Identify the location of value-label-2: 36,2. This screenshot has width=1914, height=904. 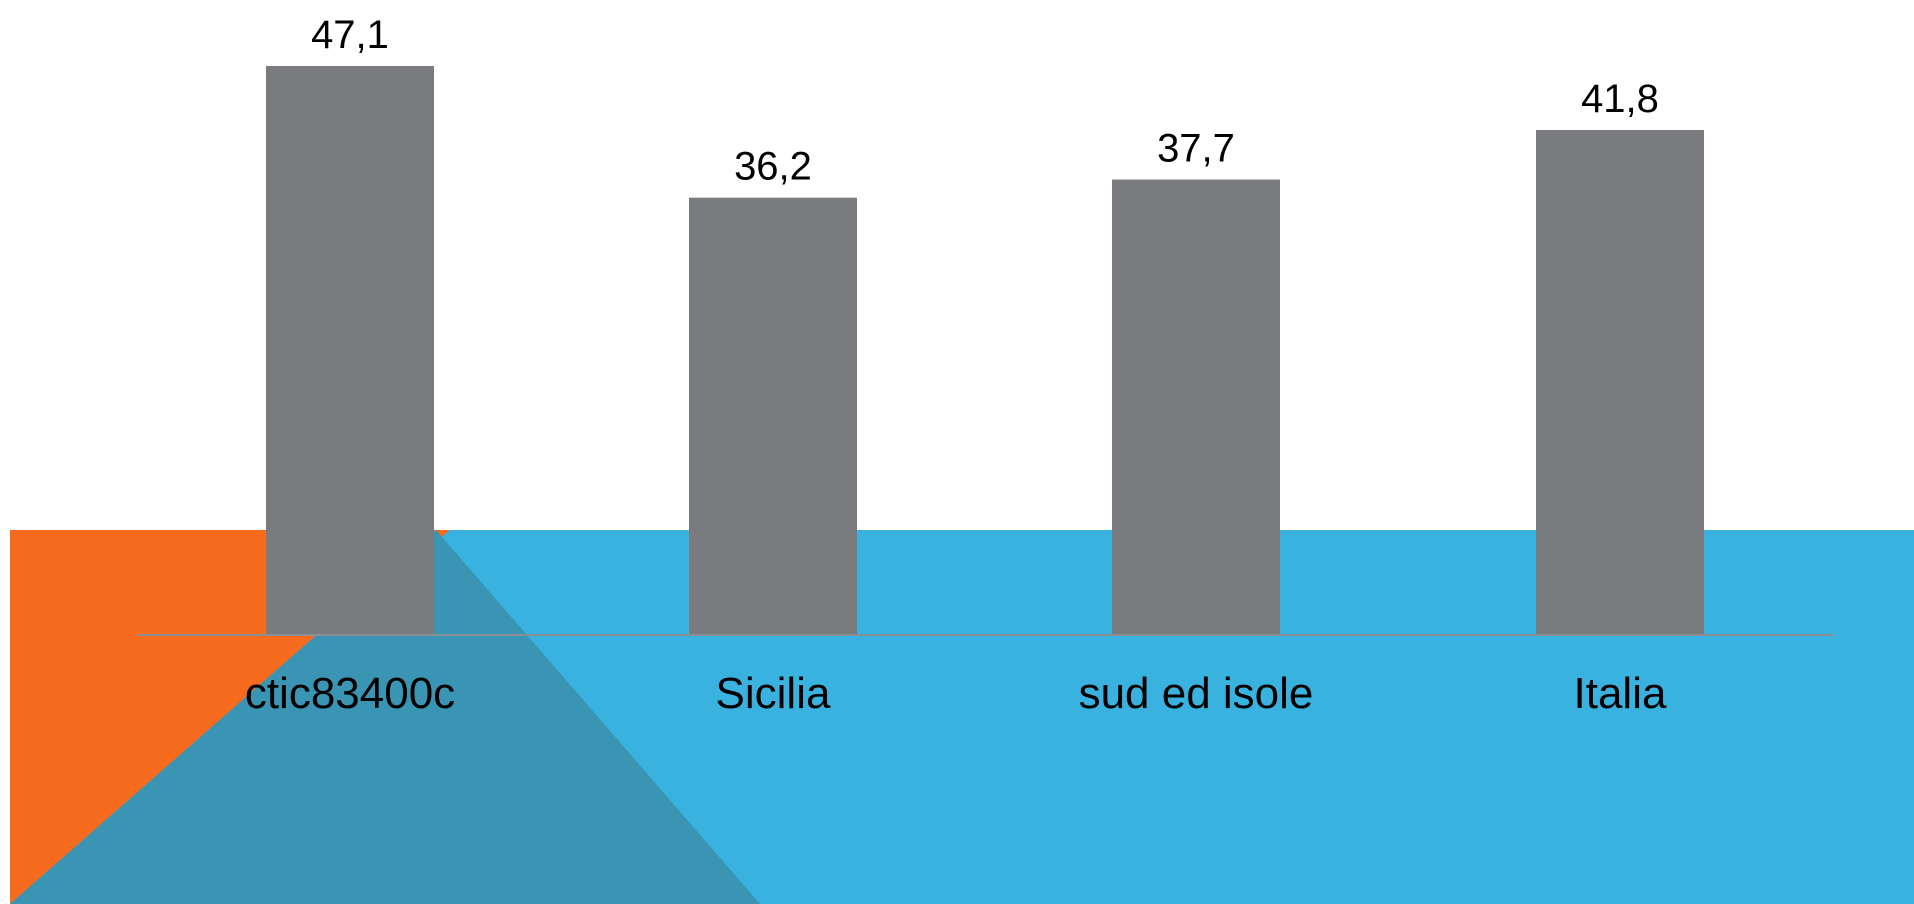
(773, 167).